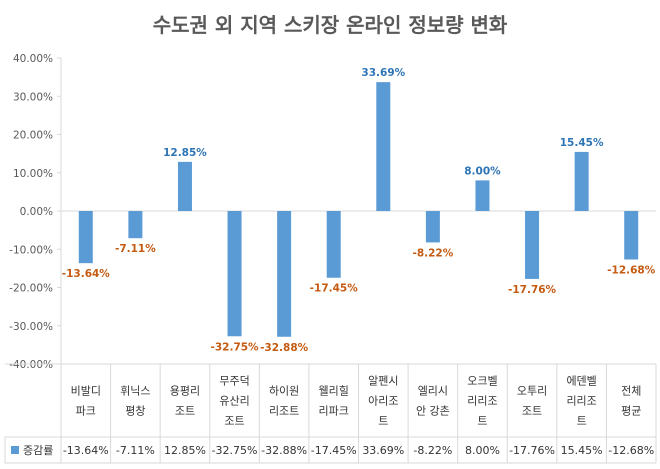 The image size is (660, 469). I want to click on data-label: 15.45%, so click(582, 143).